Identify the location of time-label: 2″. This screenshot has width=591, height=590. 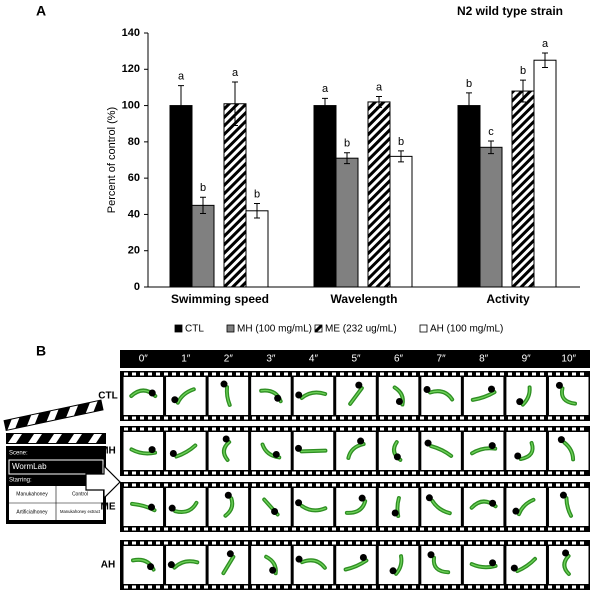
(229, 359).